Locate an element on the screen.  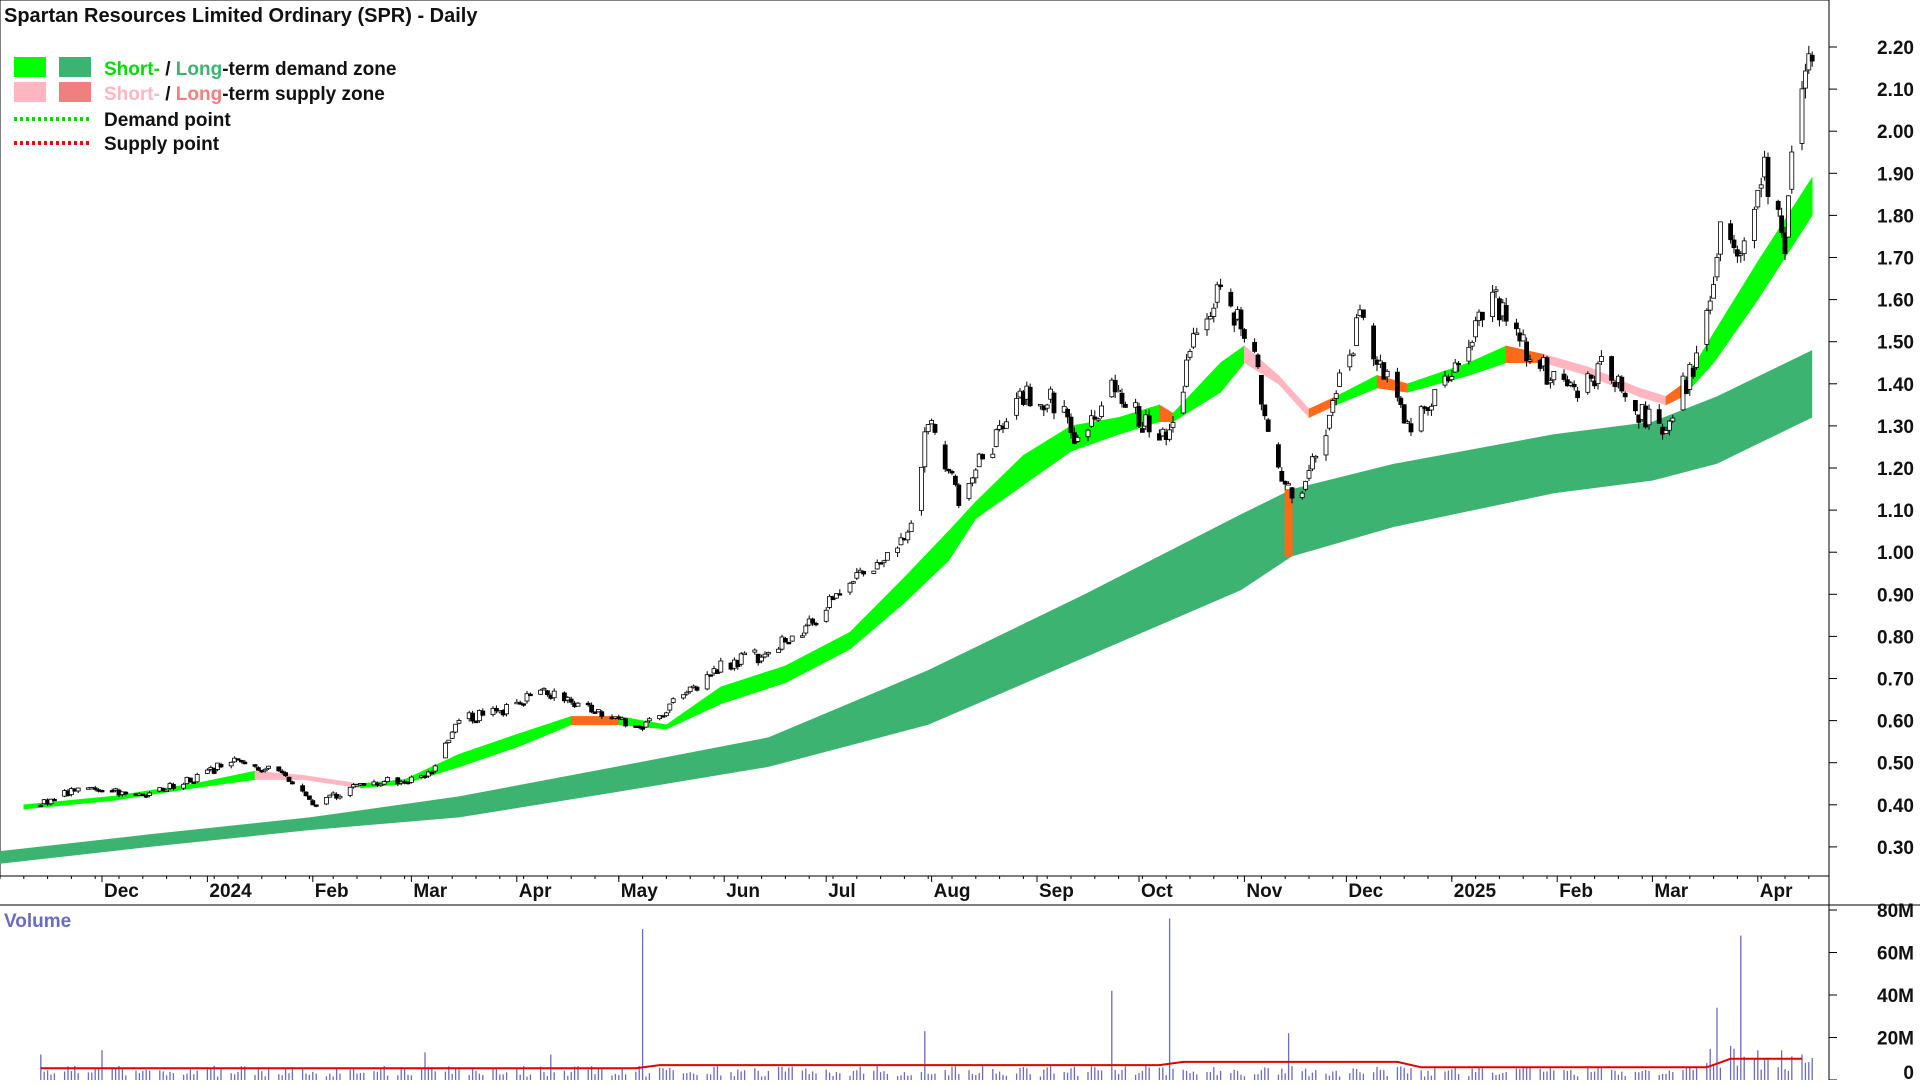
date-tick-label: 2025 is located at coordinates (1475, 891).